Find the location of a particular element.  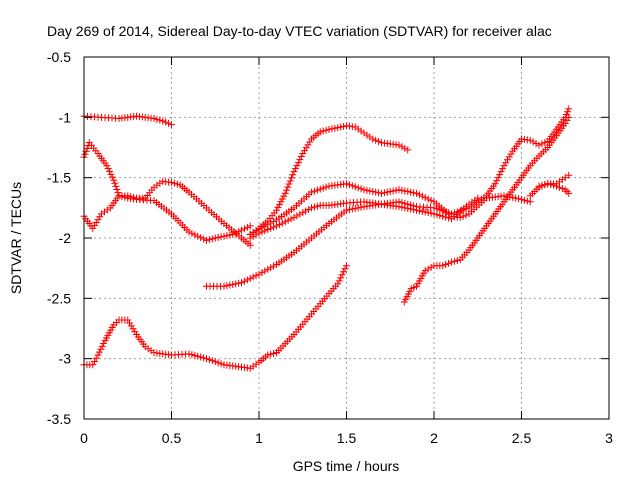

y-tick-label: -2 is located at coordinates (65, 238).